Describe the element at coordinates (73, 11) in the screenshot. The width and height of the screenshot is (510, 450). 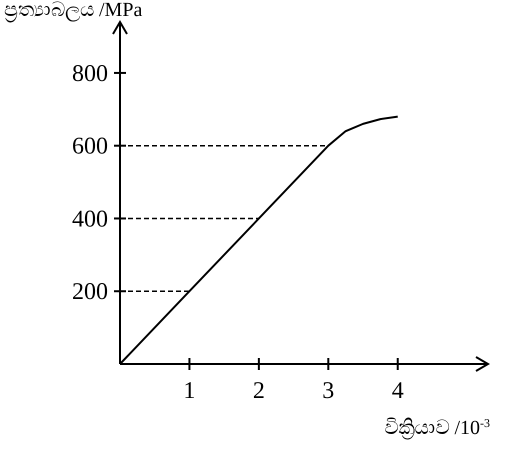
I see `y-axis-title: ප්‍රත්‍යාබලය /MPa` at that location.